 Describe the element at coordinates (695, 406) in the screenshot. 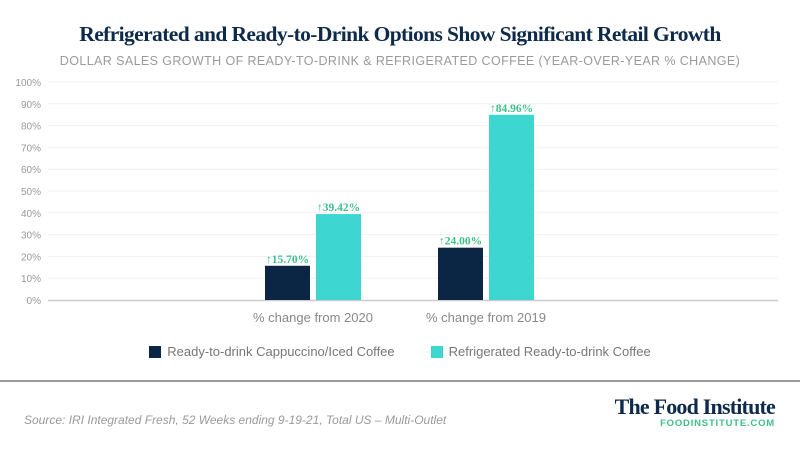

I see `brand-name: The Food Institute` at that location.